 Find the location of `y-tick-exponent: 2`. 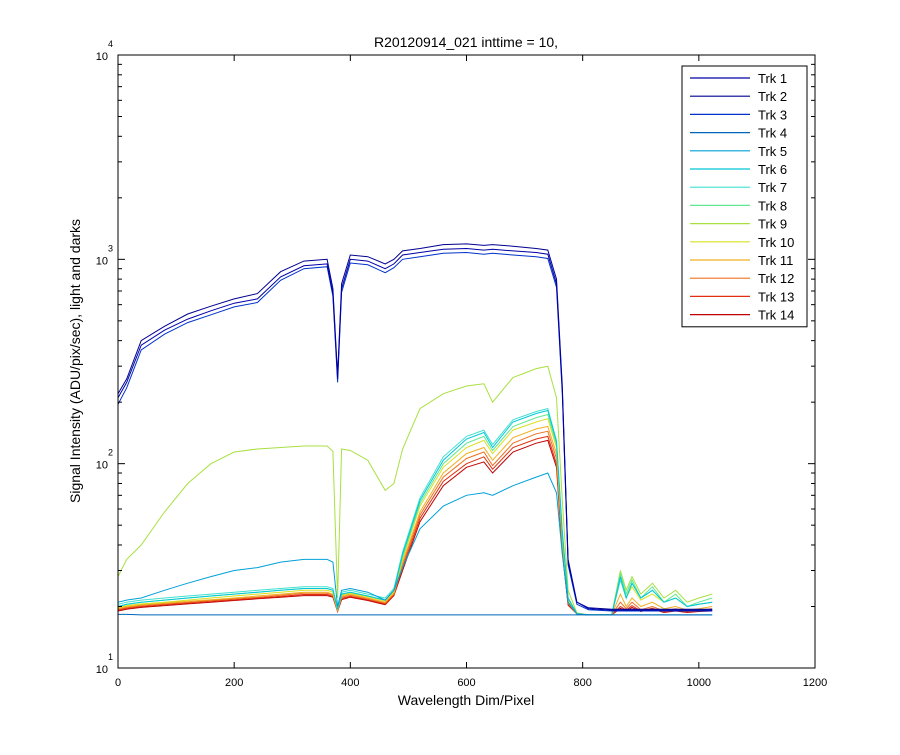

y-tick-exponent: 2 is located at coordinates (110, 453).